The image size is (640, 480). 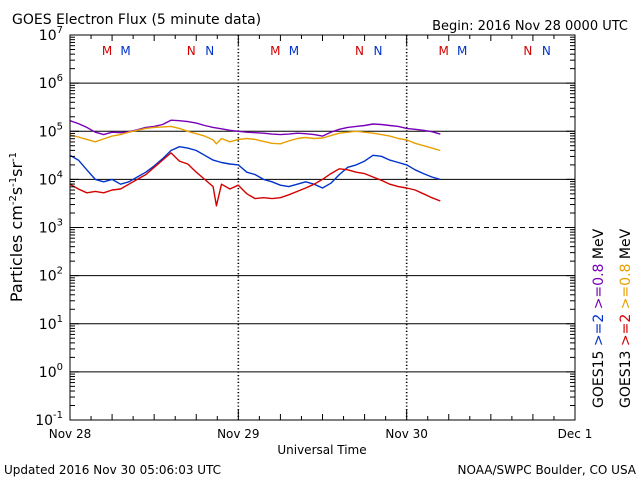 I want to click on data-series, so click(x=255, y=163).